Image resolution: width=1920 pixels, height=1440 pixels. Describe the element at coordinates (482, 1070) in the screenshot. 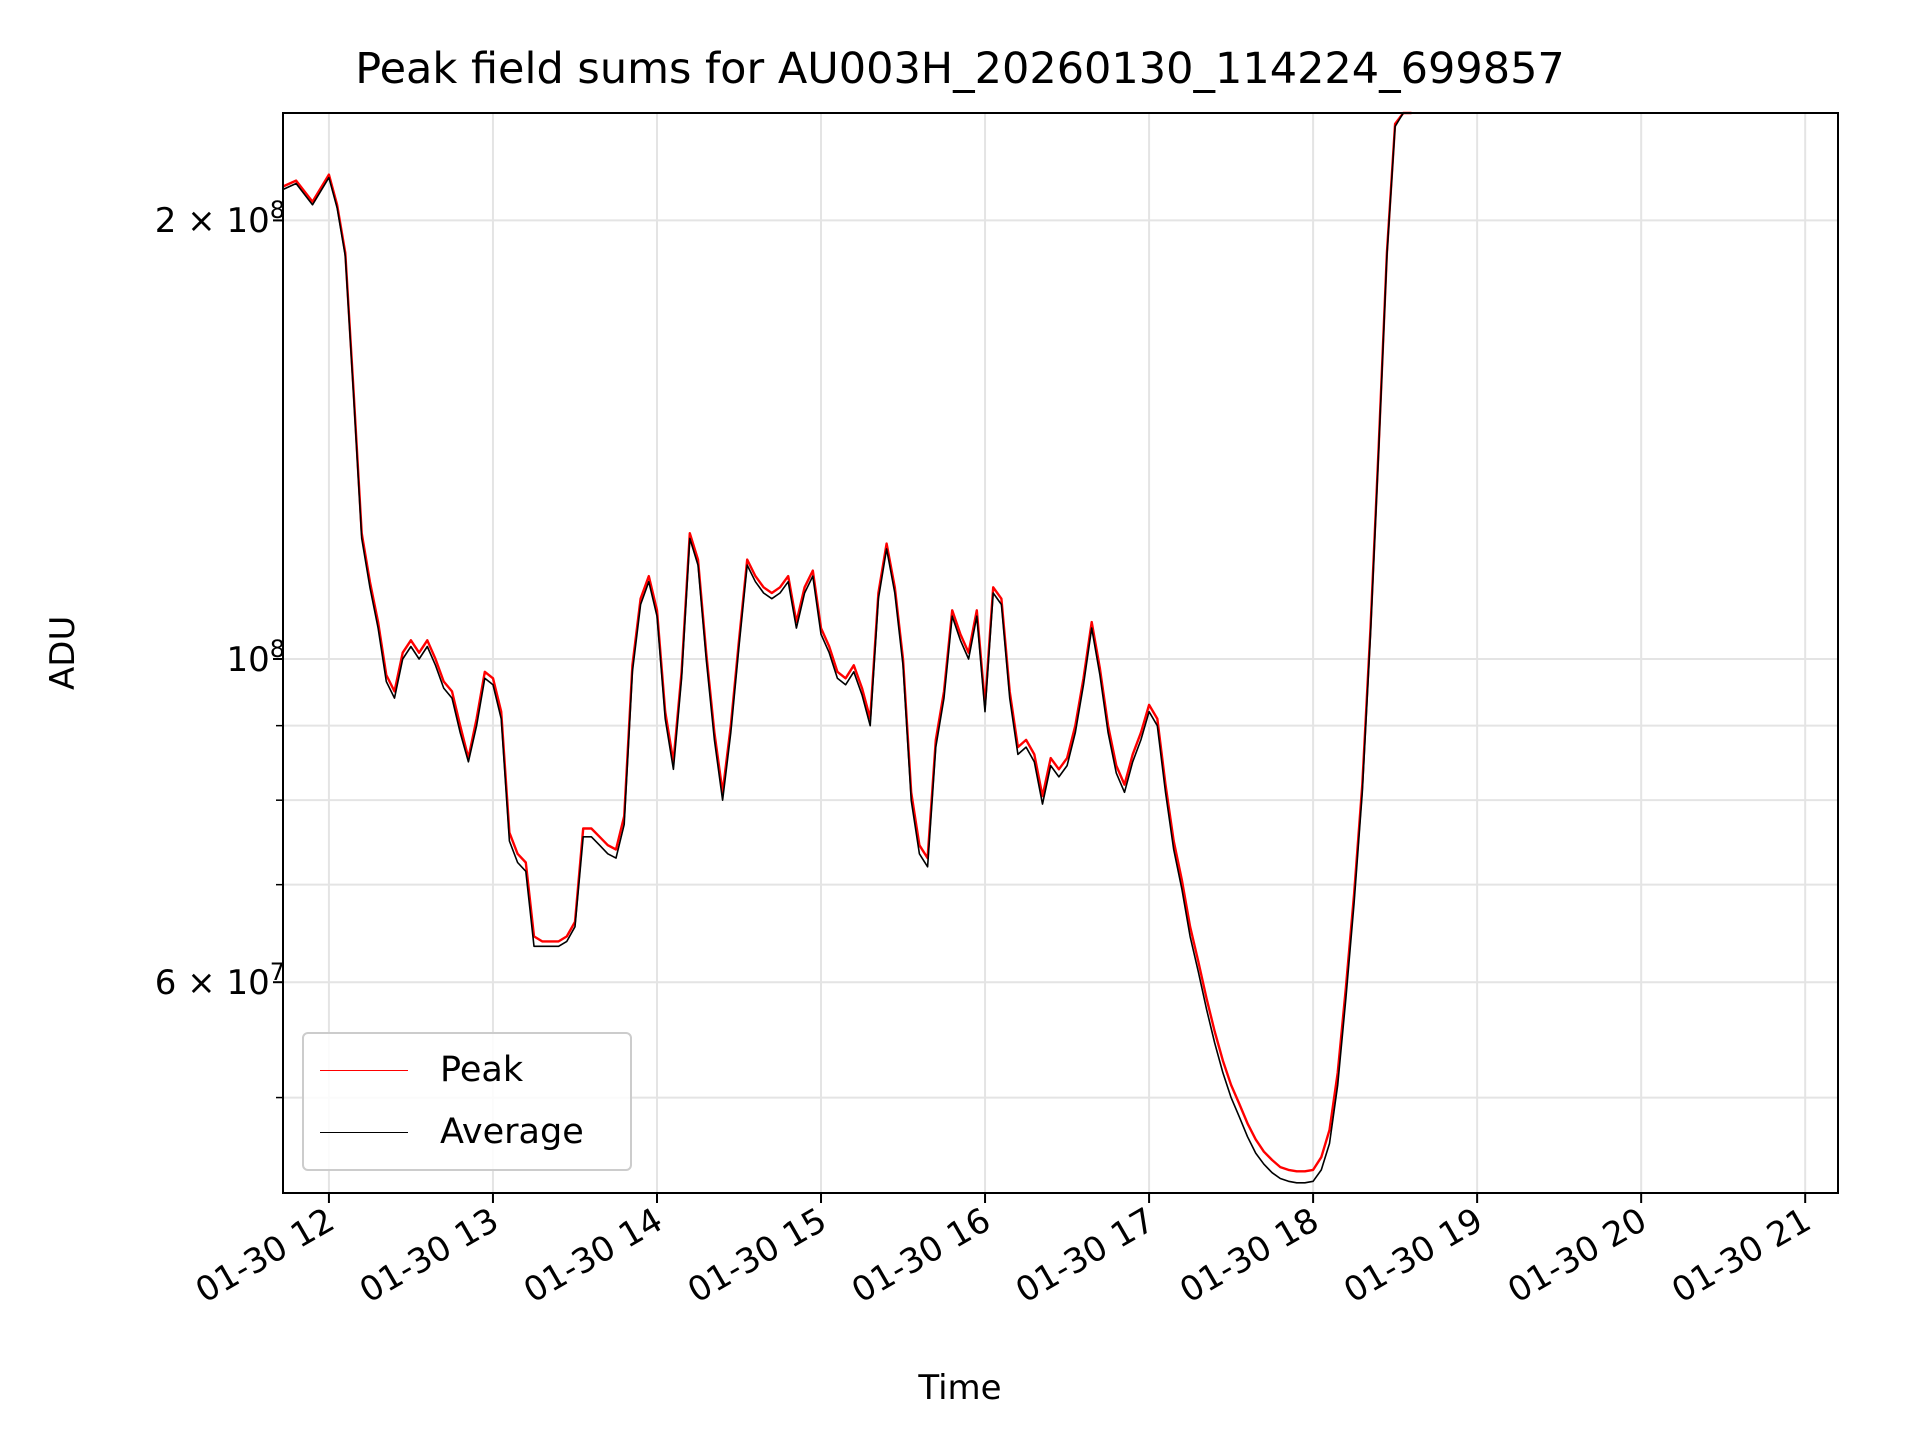

I see `legend-label-peak: Peak` at that location.